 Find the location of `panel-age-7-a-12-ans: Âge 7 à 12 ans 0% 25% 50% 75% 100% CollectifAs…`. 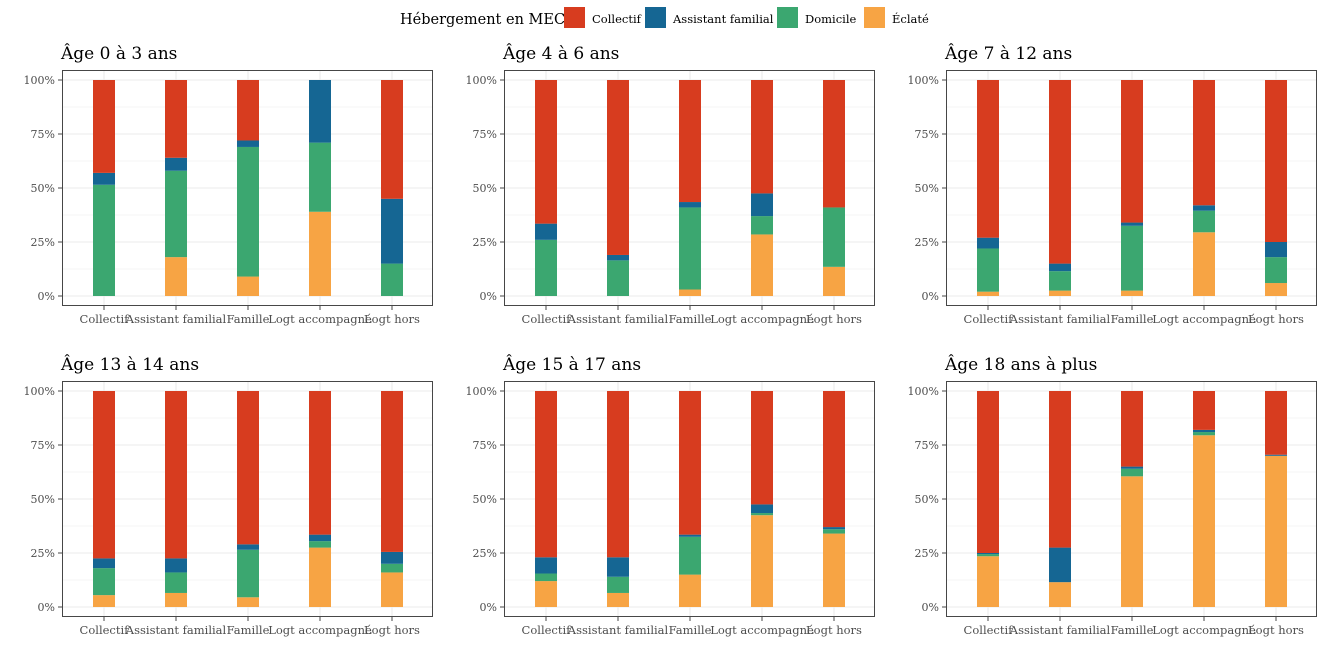

panel-age-7-a-12-ans: Âge 7 à 12 ans 0% 25% 50% 75% 100% CollectifAs… is located at coordinates (1112, 184).